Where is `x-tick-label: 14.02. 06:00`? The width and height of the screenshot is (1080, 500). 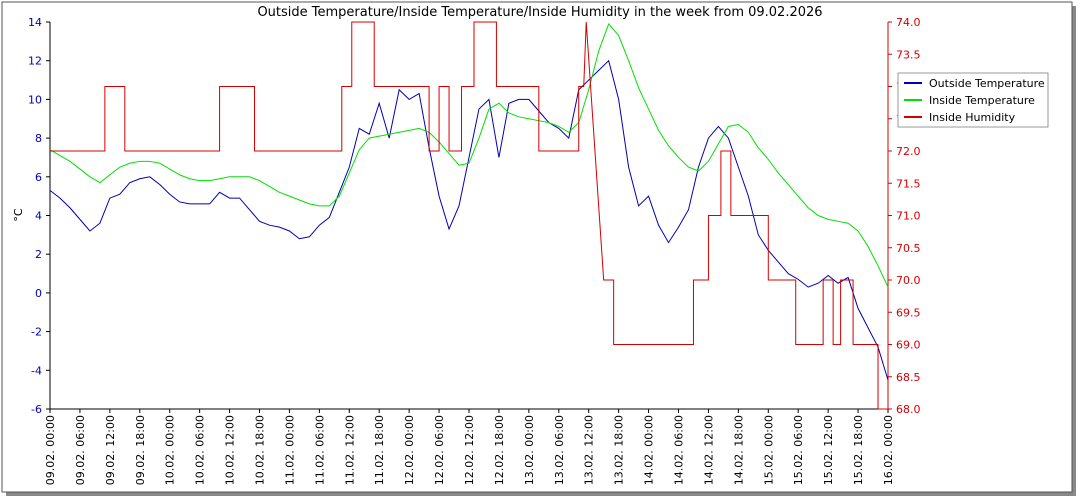 x-tick-label: 14.02. 06:00 is located at coordinates (679, 450).